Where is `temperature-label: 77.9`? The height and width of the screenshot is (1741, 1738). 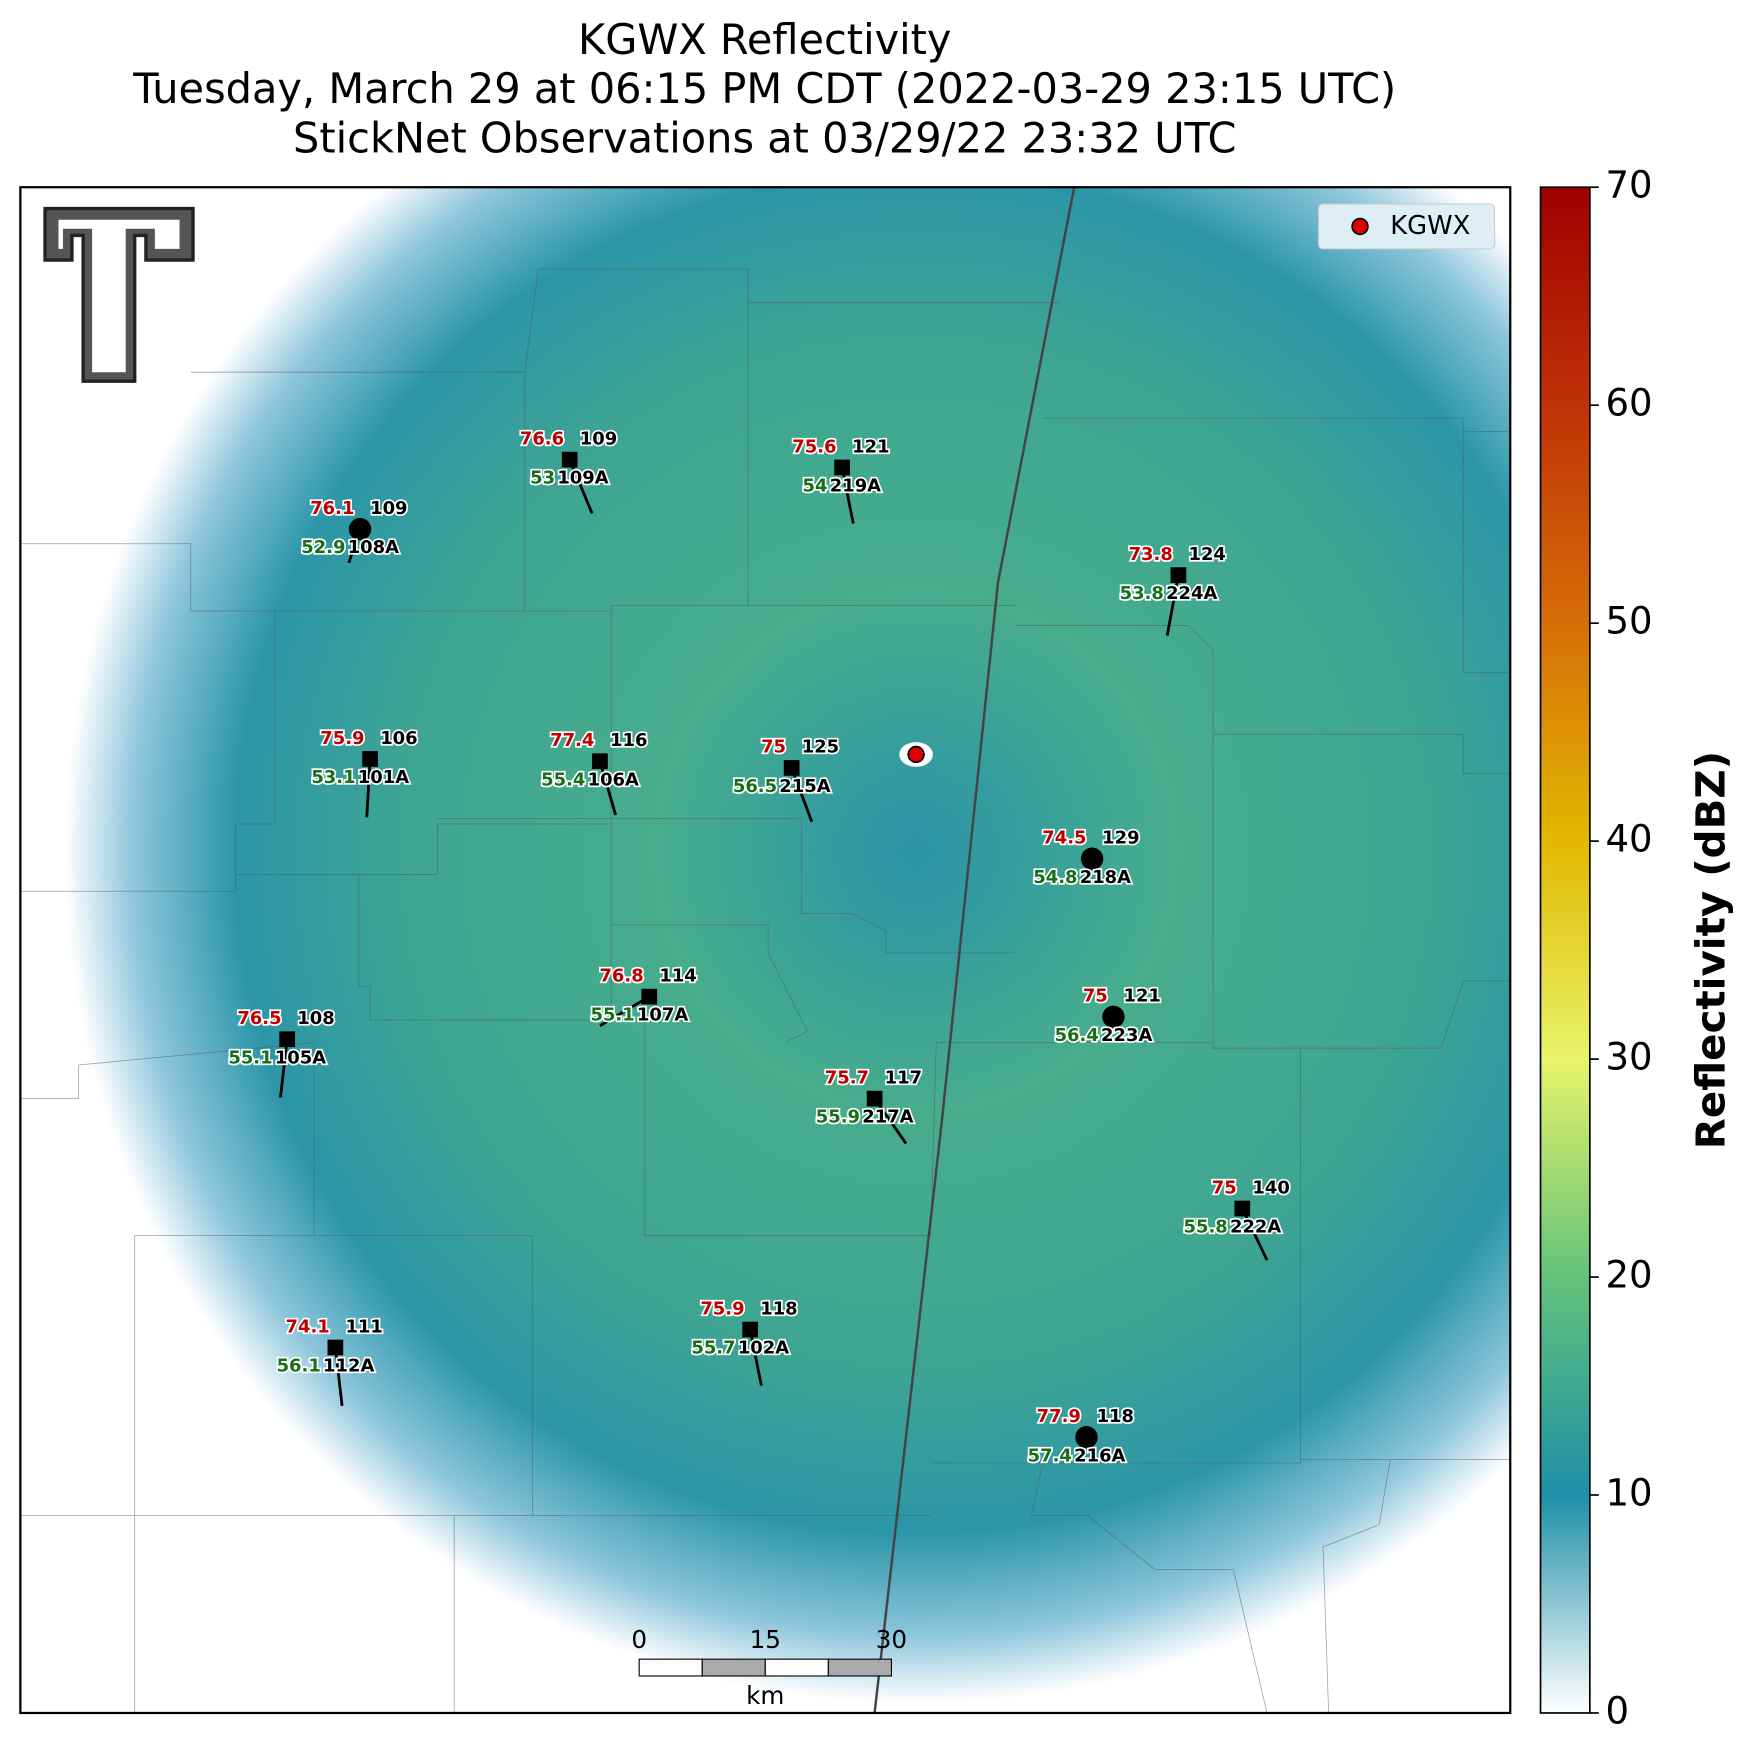
temperature-label: 77.9 is located at coordinates (1059, 1416).